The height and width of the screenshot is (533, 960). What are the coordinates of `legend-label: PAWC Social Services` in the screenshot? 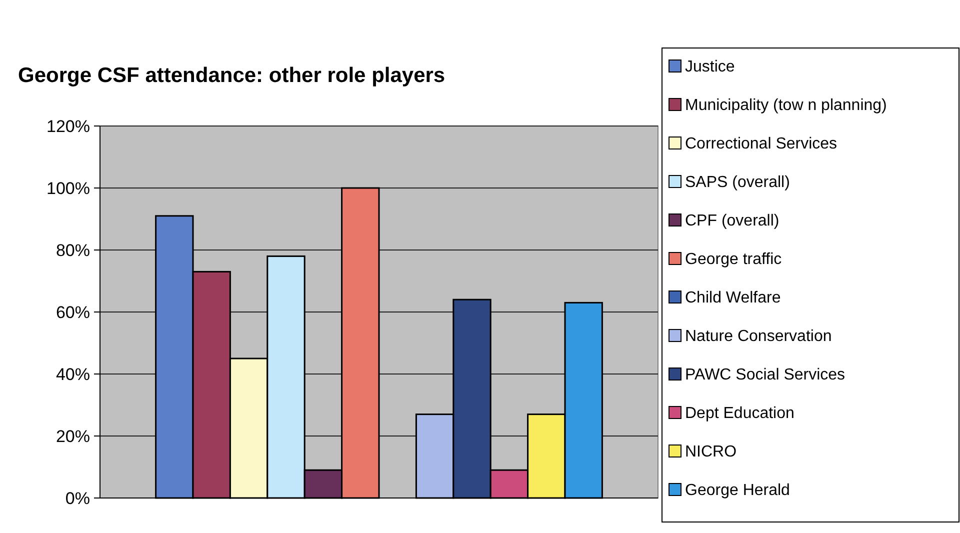 It's located at (765, 375).